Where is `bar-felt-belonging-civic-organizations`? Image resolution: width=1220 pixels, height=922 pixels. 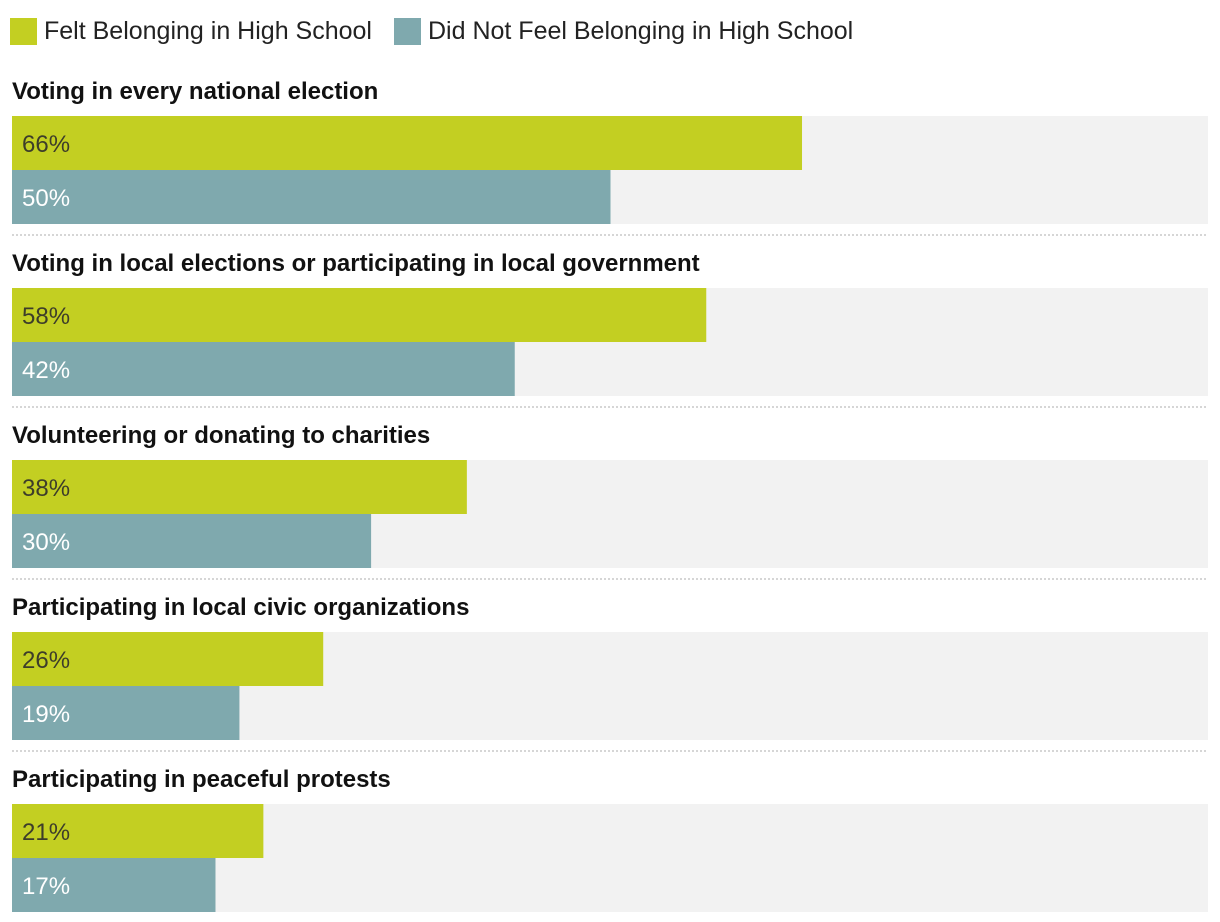 bar-felt-belonging-civic-organizations is located at coordinates (168, 659).